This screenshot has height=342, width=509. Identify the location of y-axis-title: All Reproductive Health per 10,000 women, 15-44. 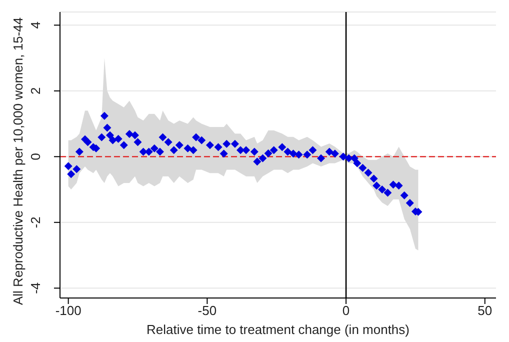
(18, 161).